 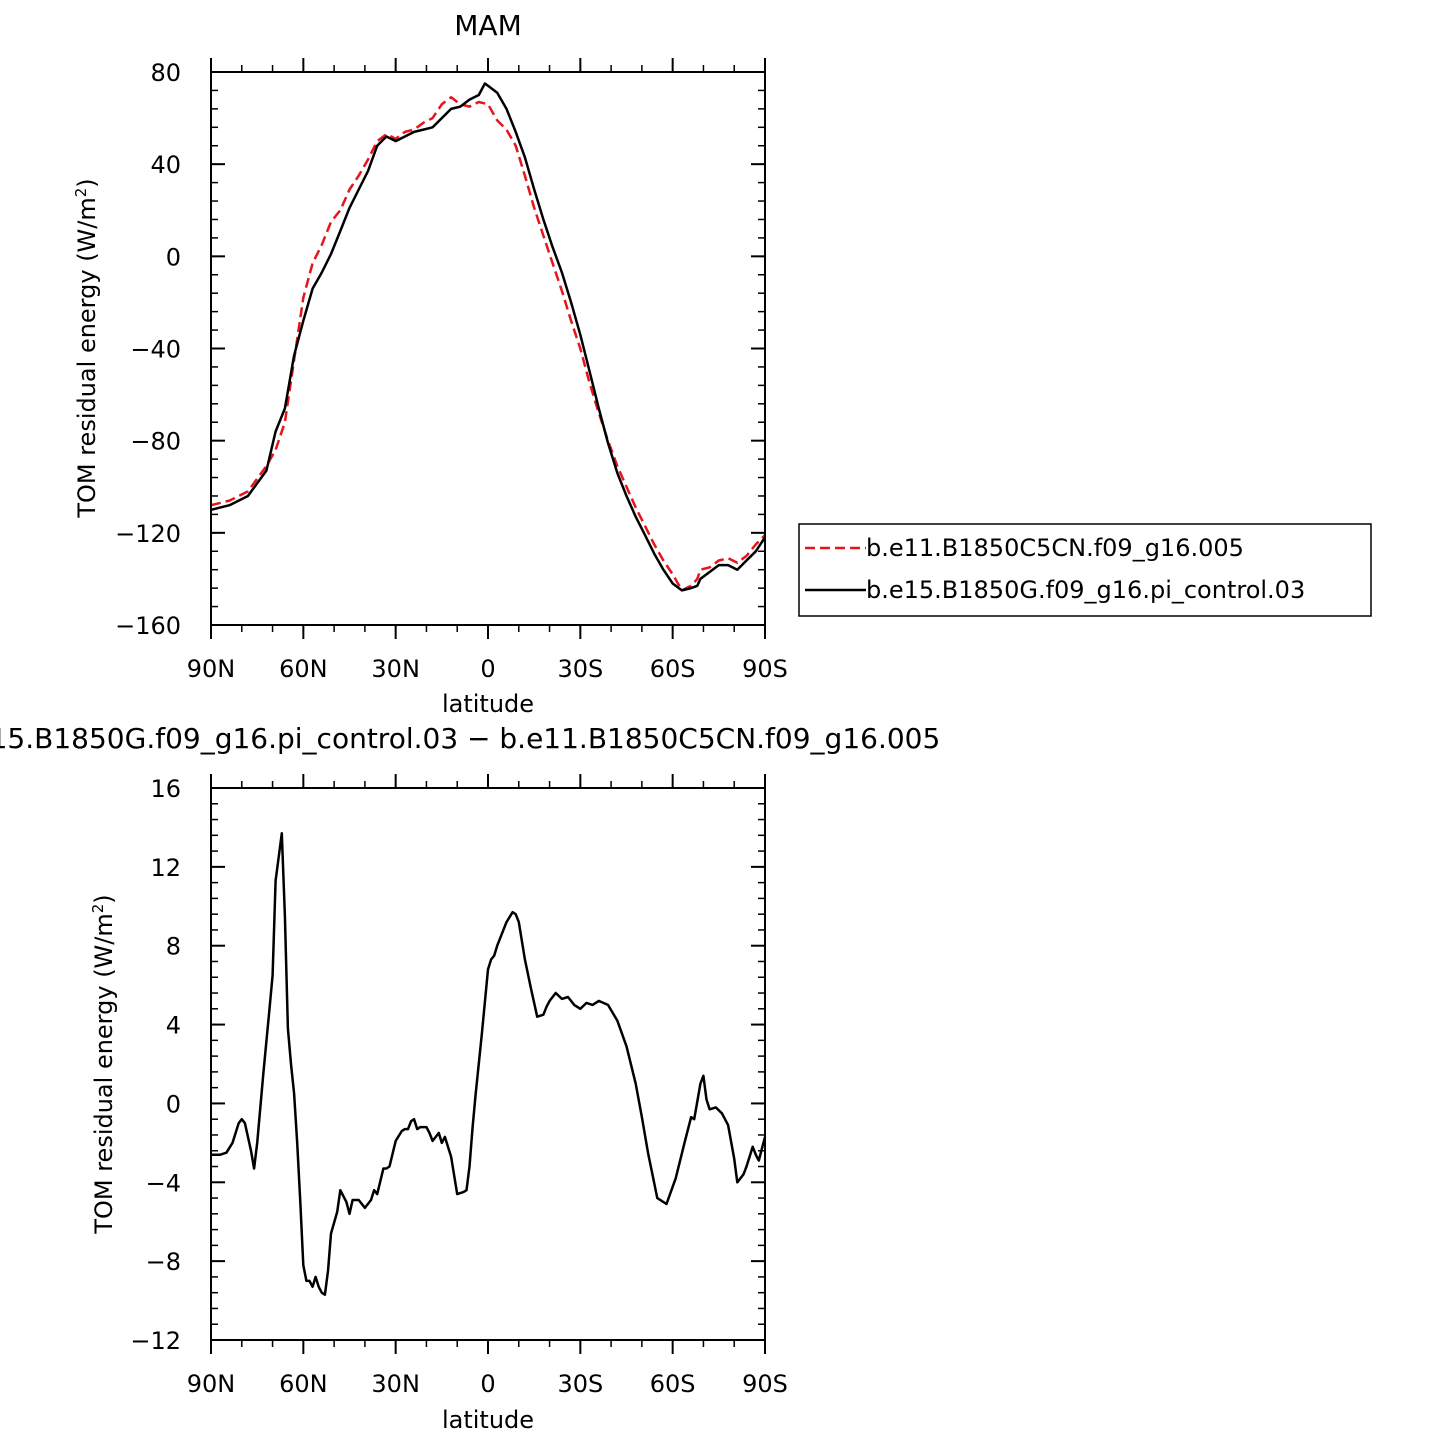 What do you see at coordinates (98, 909) in the screenshot?
I see `bottom-y-axis-label-sup: 2` at bounding box center [98, 909].